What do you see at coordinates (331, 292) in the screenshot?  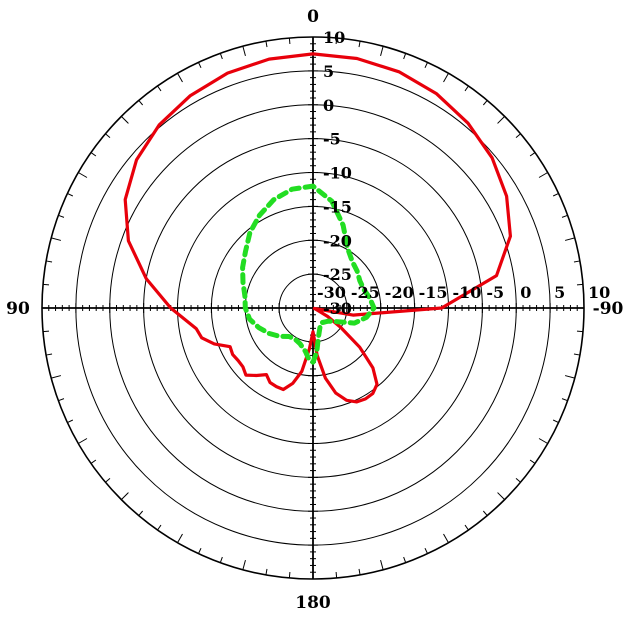 I see `radial-label-horizontal-0: -30` at bounding box center [331, 292].